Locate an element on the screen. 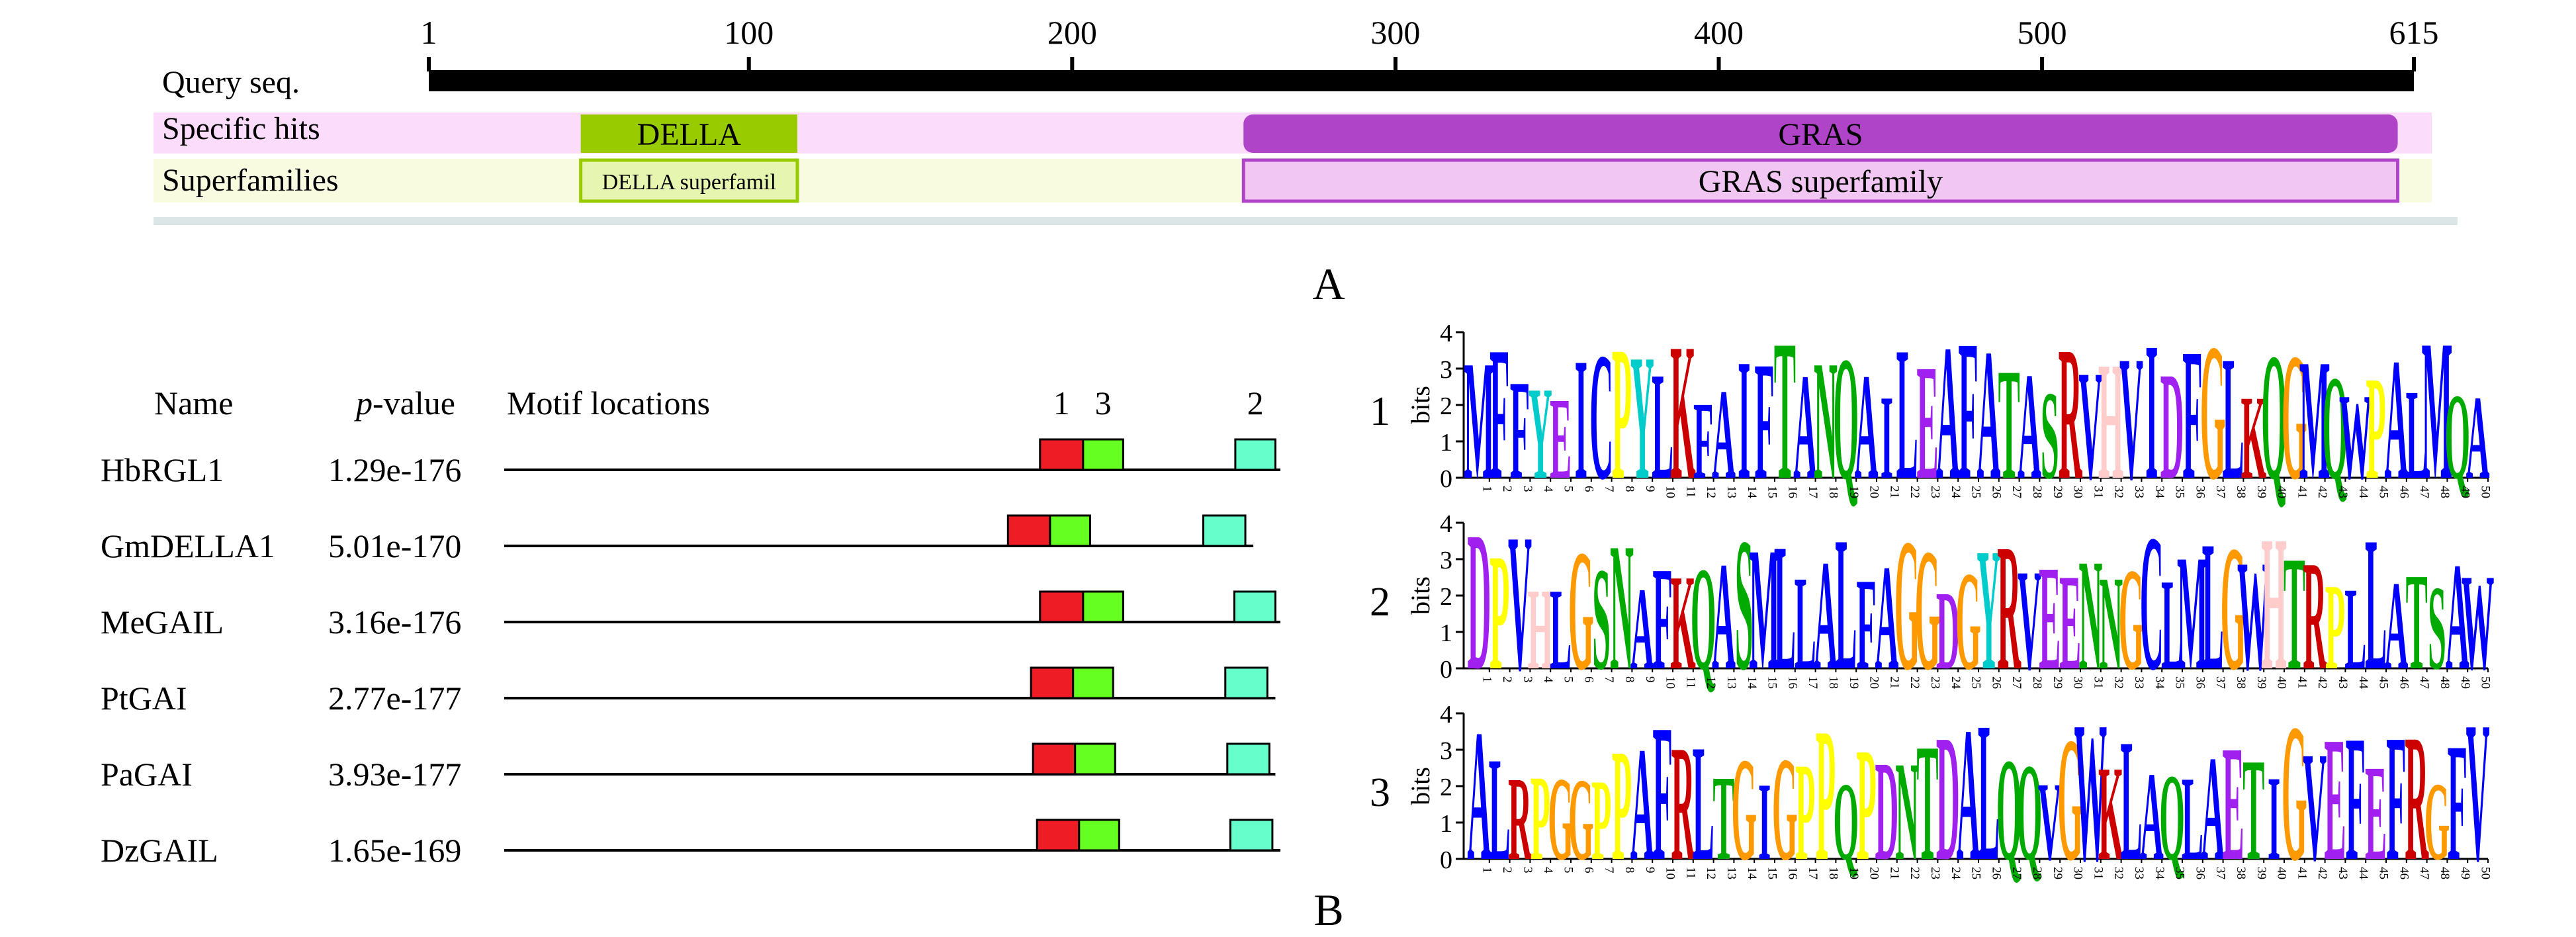 The height and width of the screenshot is (937, 2576). pvalue-italic-p: p is located at coordinates (363, 403).